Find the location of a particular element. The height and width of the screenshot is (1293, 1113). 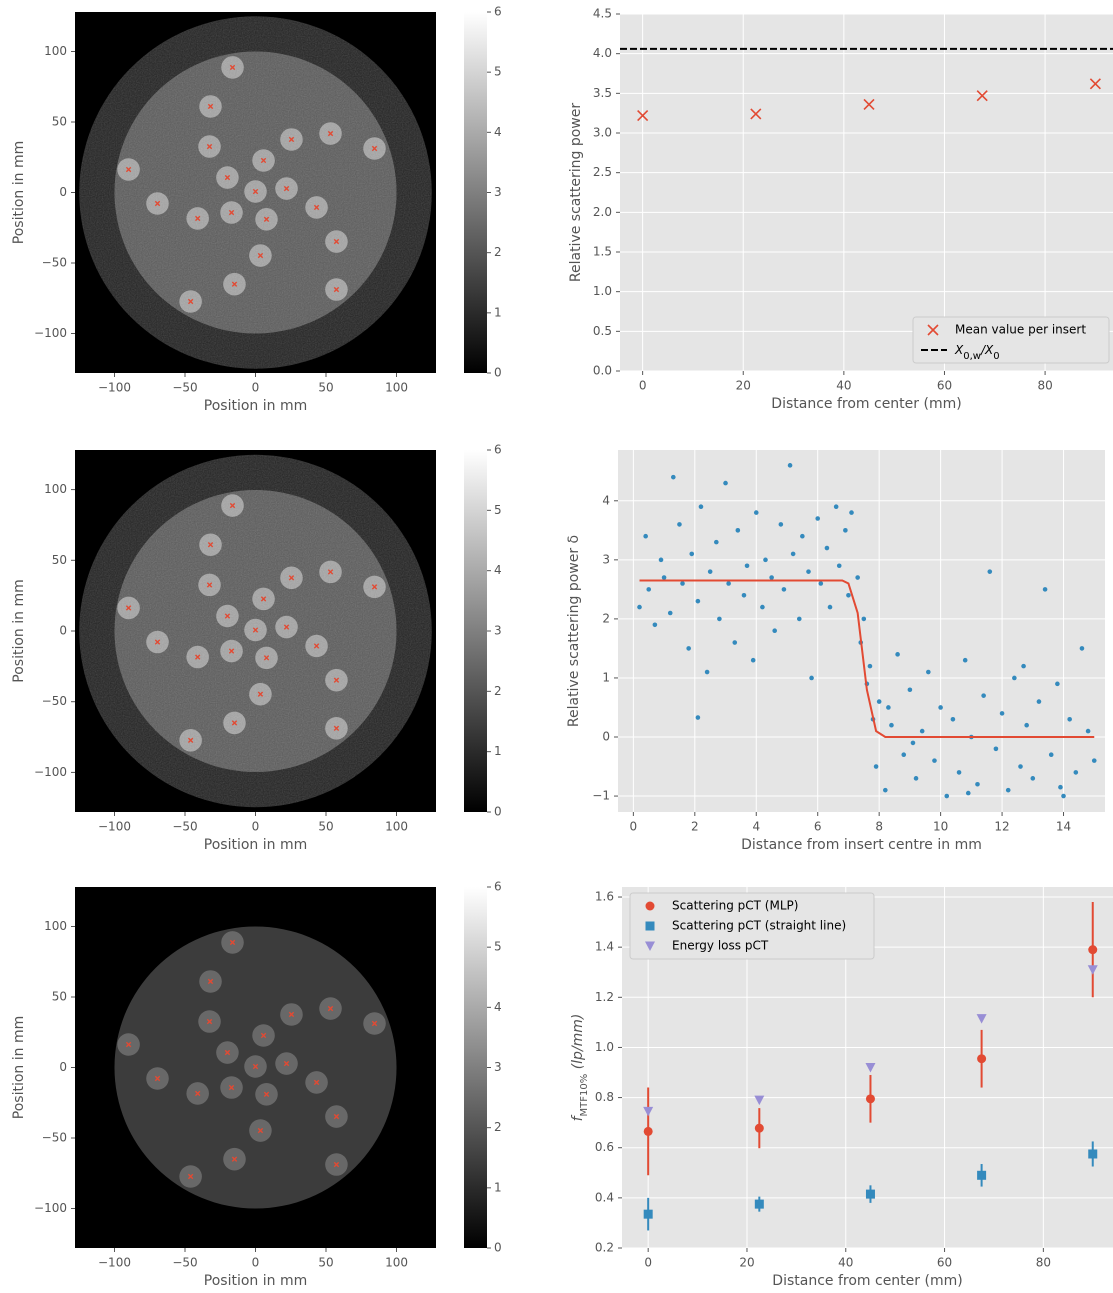

x-tick-label: 20 is located at coordinates (746, 1263).